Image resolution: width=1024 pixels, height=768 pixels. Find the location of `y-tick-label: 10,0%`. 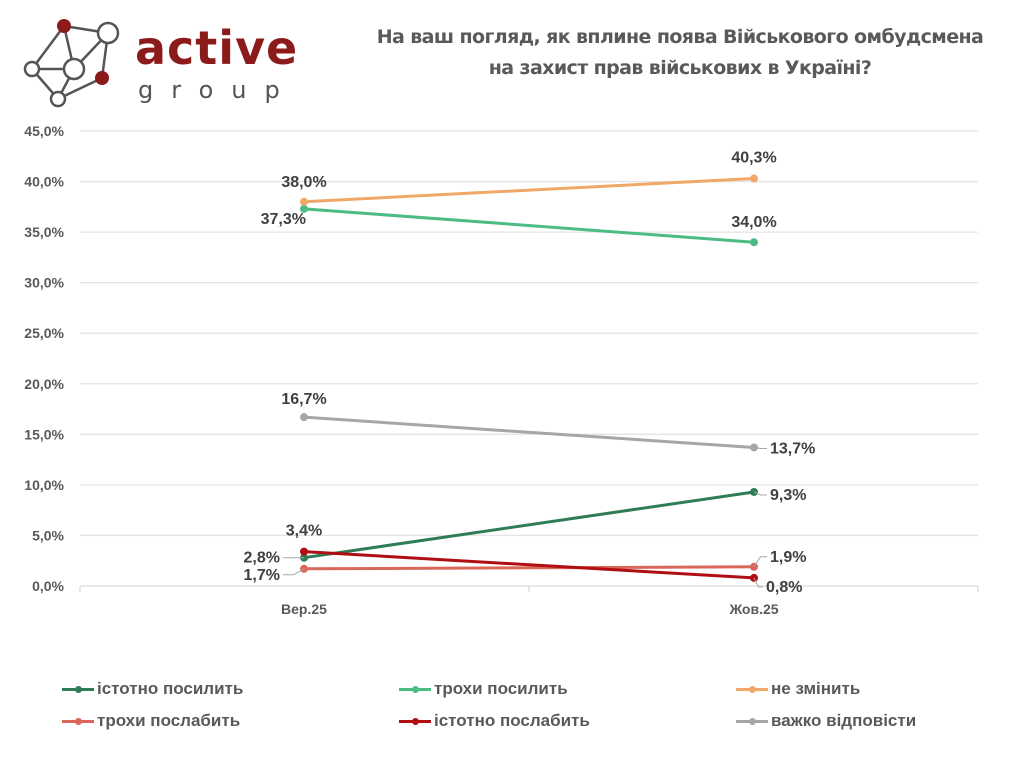

y-tick-label: 10,0% is located at coordinates (44, 485).